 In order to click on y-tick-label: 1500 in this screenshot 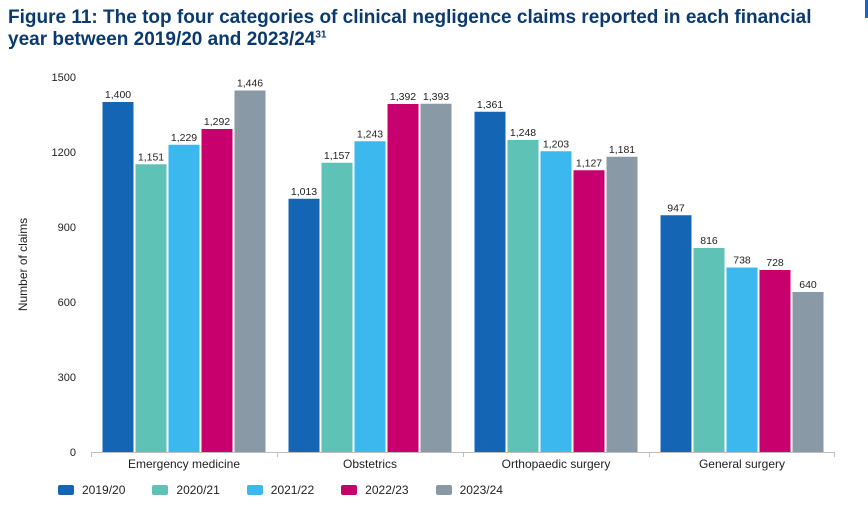, I will do `click(64, 78)`.